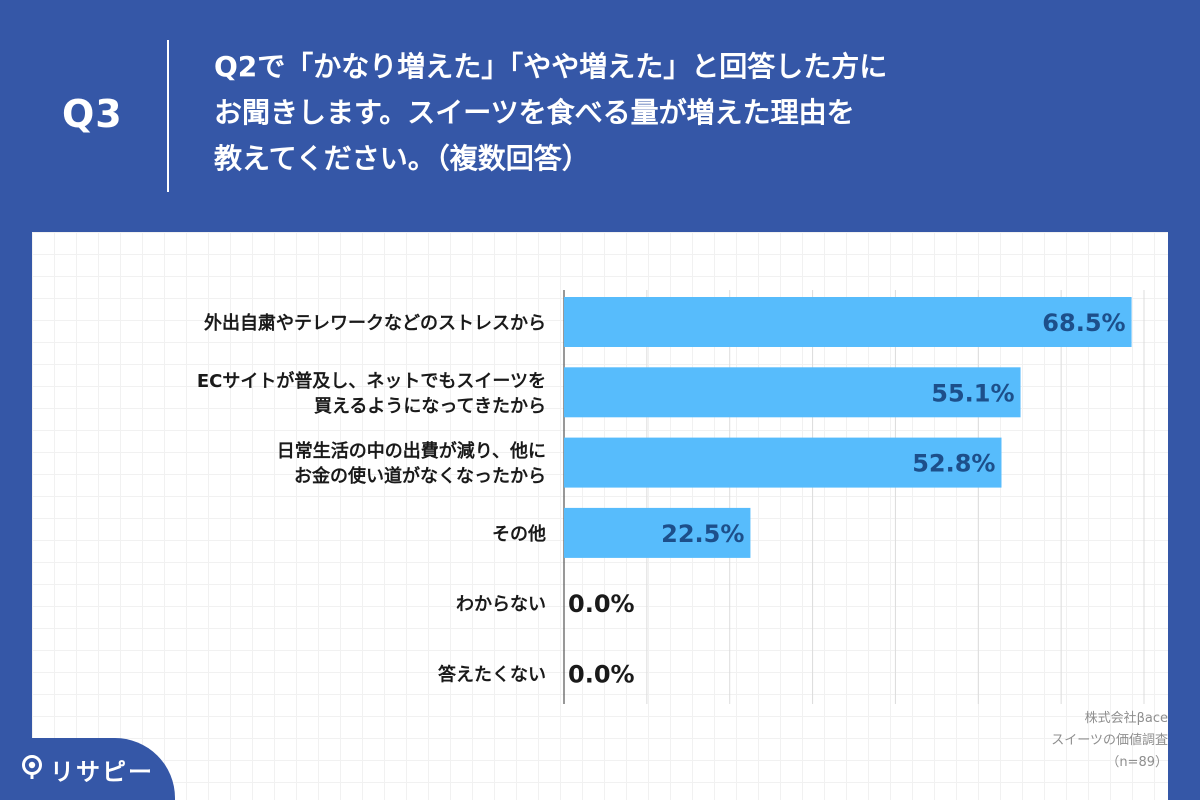 The height and width of the screenshot is (800, 1200). What do you see at coordinates (972, 393) in the screenshot?
I see `value-label: 55.1%` at bounding box center [972, 393].